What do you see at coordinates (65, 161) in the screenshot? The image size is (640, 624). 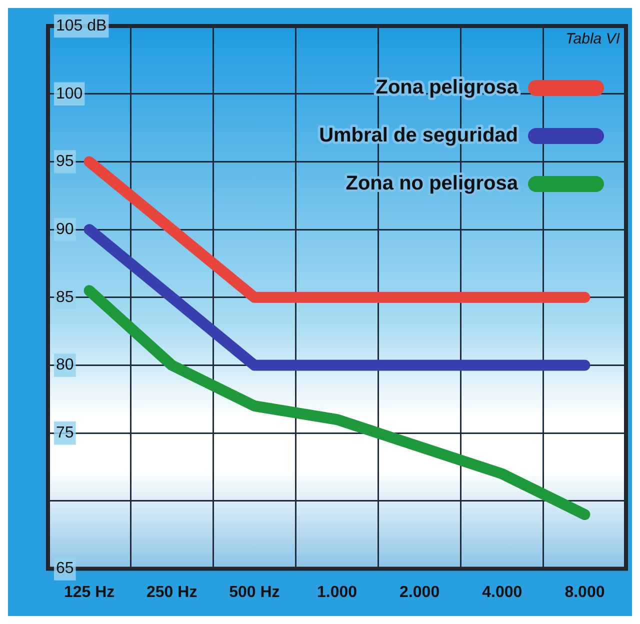 I see `y-tick-label: 95` at bounding box center [65, 161].